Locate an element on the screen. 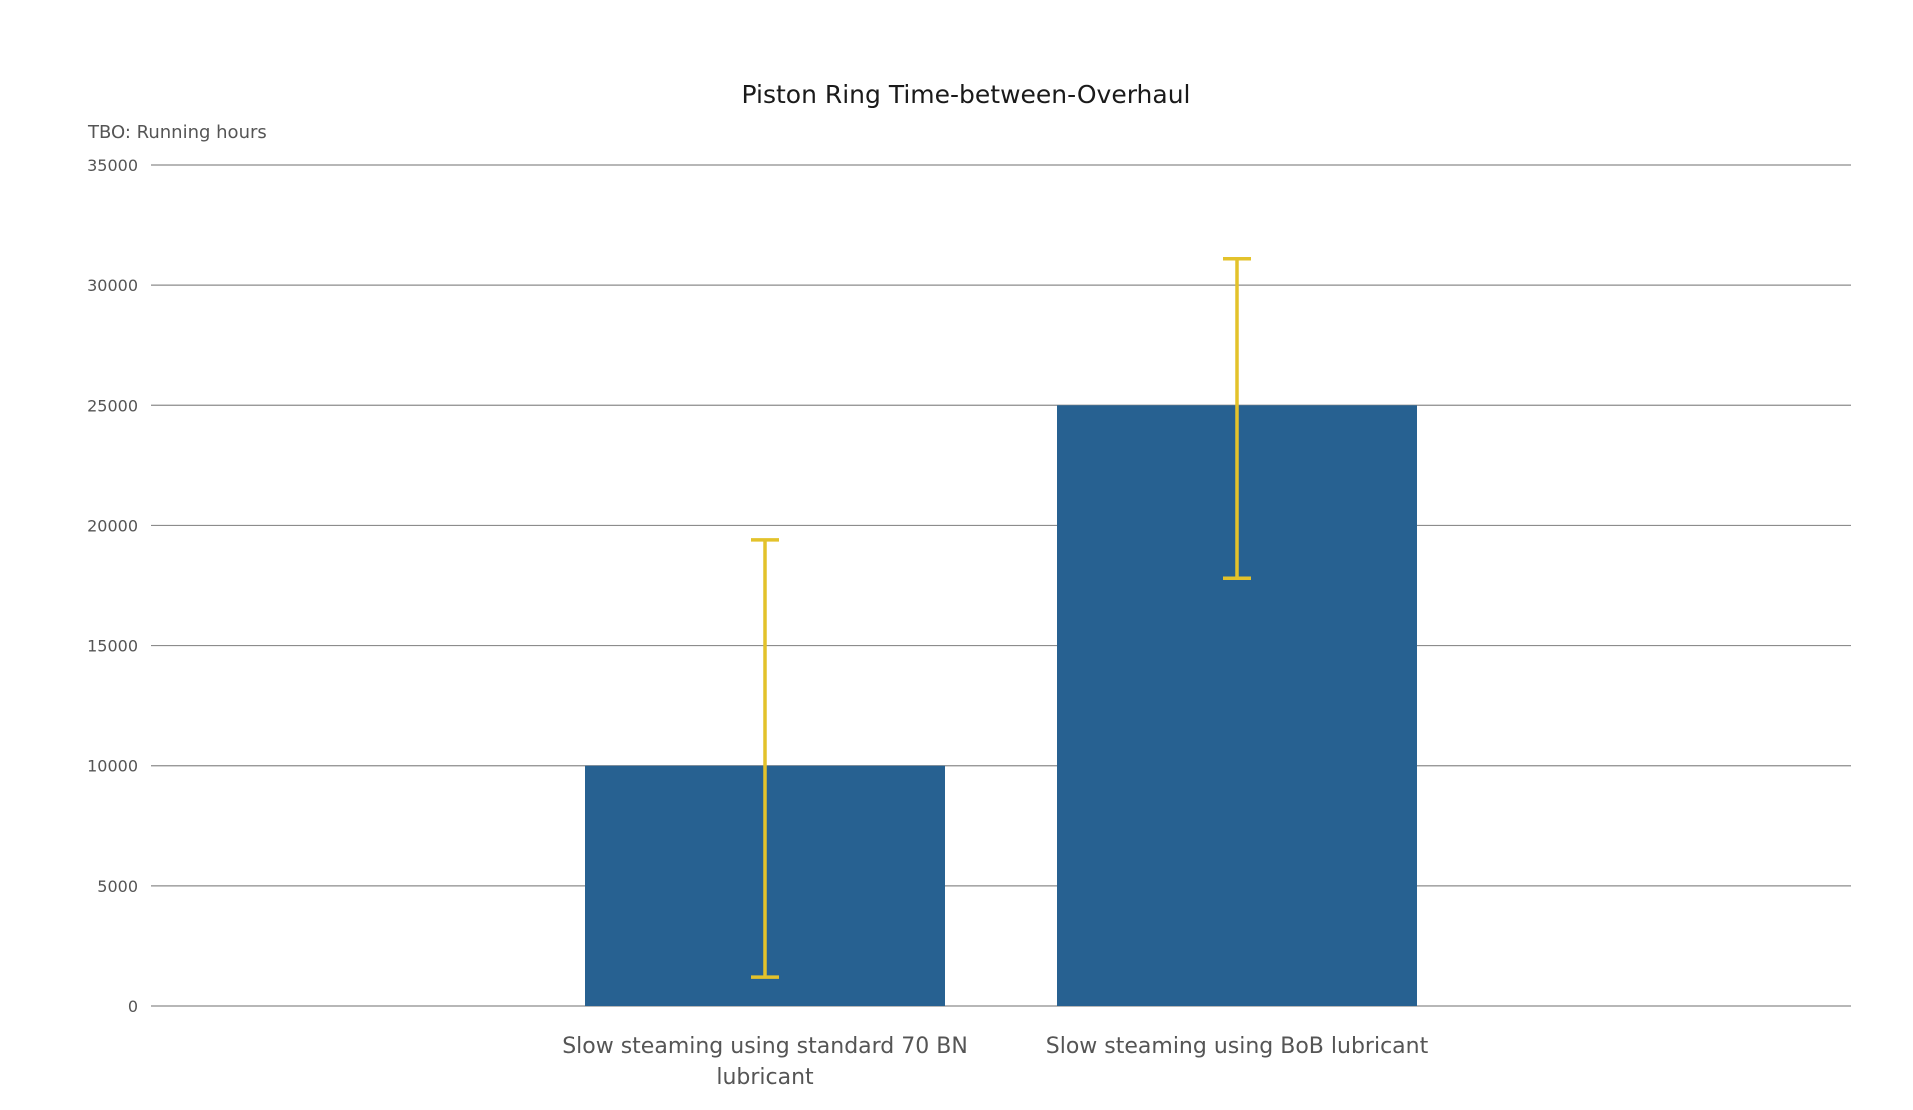  y-tick-label: 20000 is located at coordinates (112, 525).